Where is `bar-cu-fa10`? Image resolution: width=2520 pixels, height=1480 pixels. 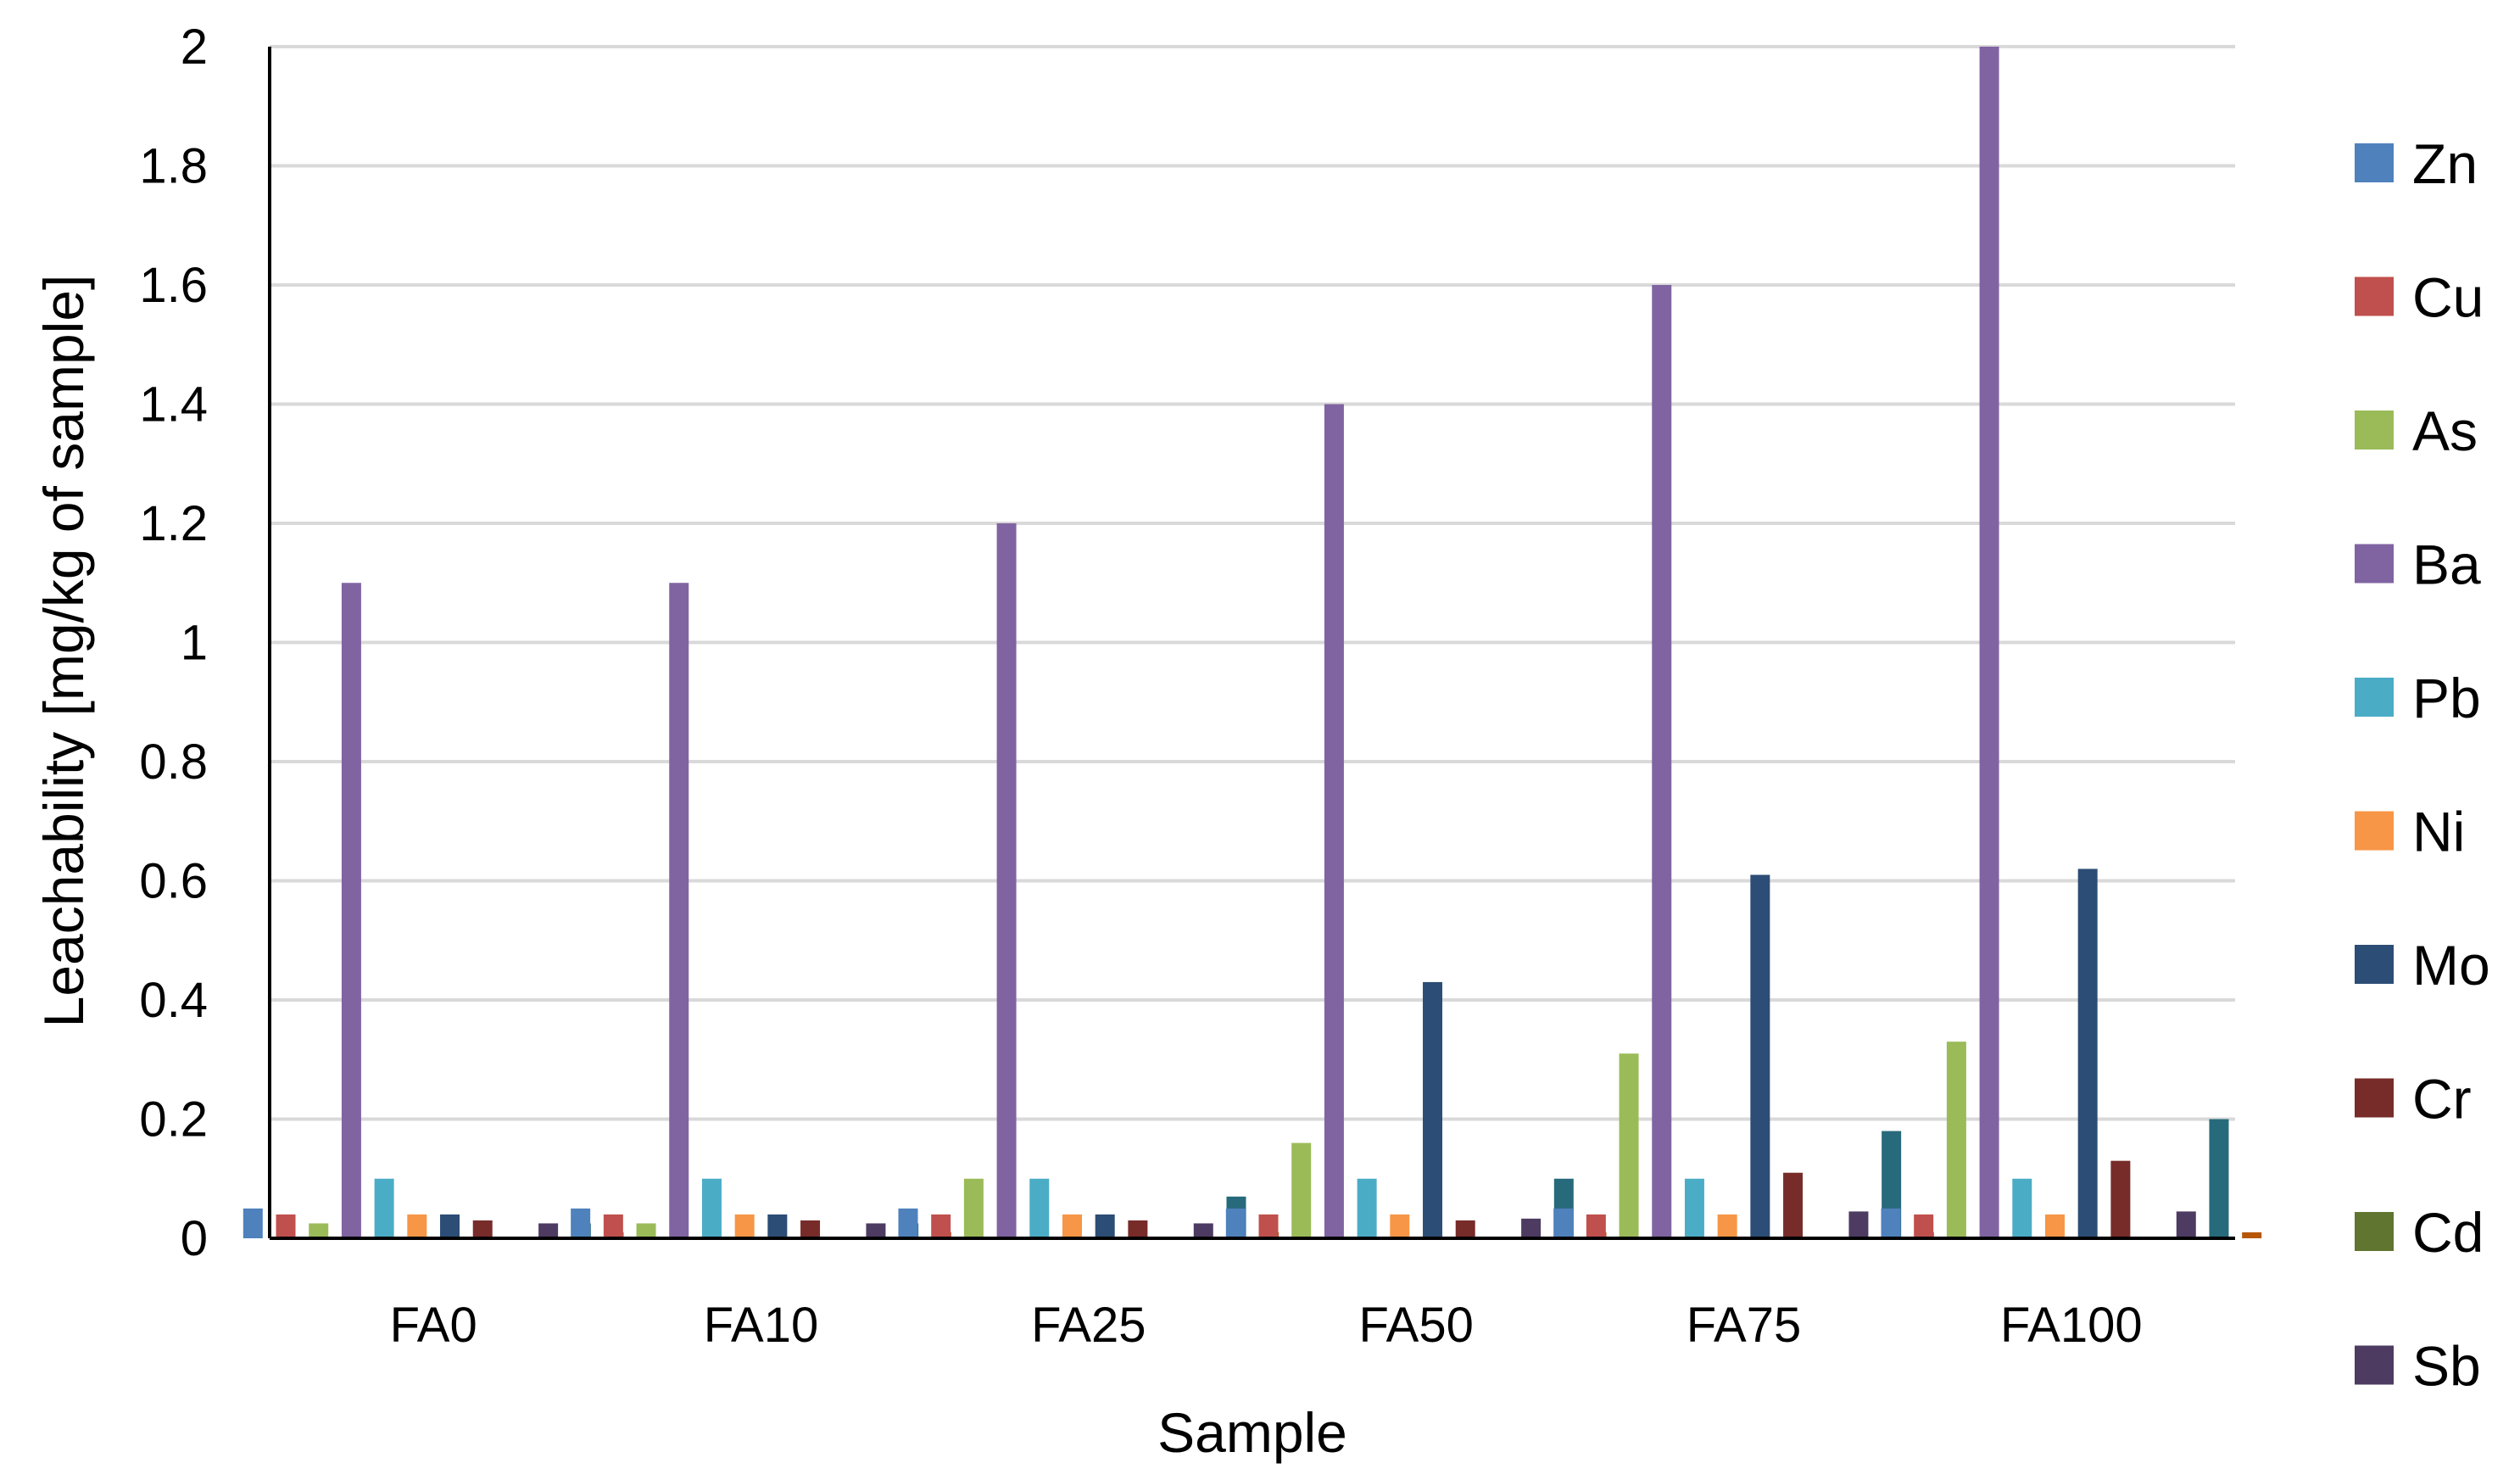
bar-cu-fa10 is located at coordinates (613, 1226).